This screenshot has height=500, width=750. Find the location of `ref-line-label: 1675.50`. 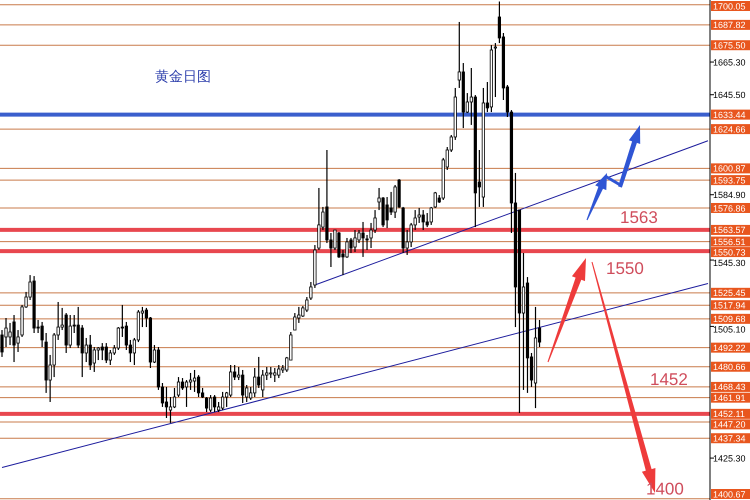

ref-line-label: 1675.50 is located at coordinates (729, 45).